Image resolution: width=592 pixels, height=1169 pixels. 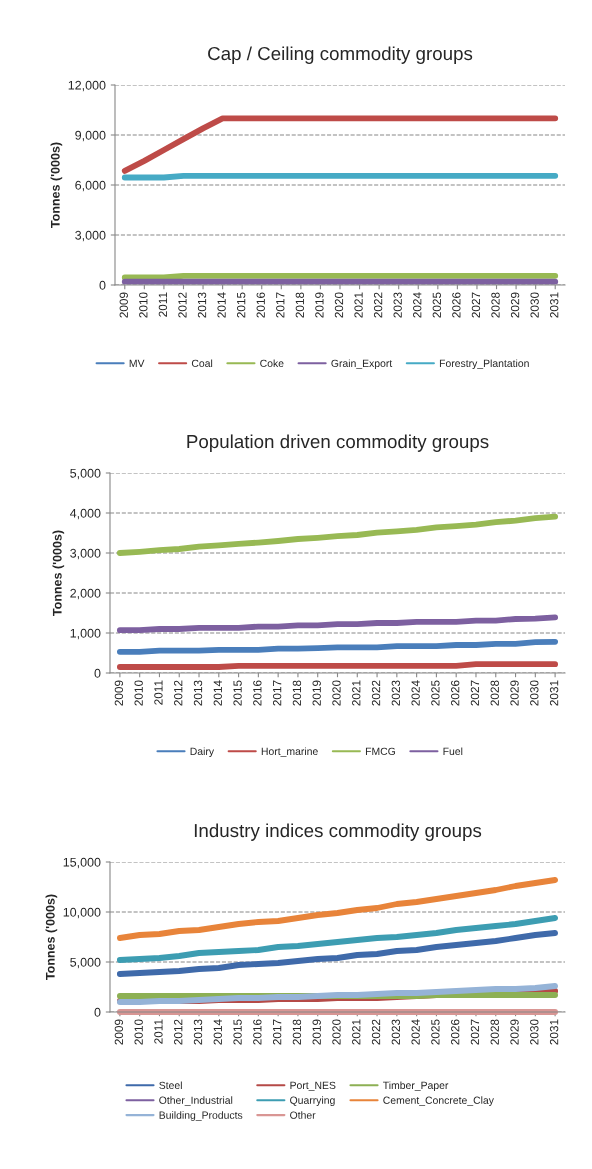 I want to click on legend-label: Building_Products, so click(x=201, y=1116).